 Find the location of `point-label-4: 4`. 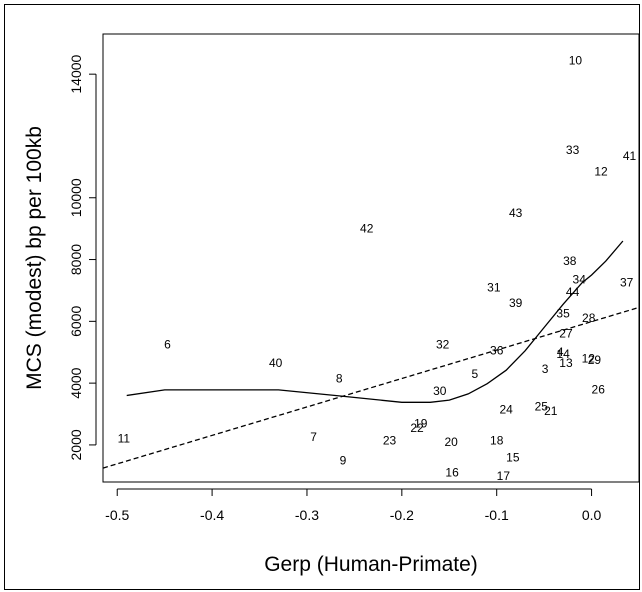

point-label-4: 4 is located at coordinates (560, 352).